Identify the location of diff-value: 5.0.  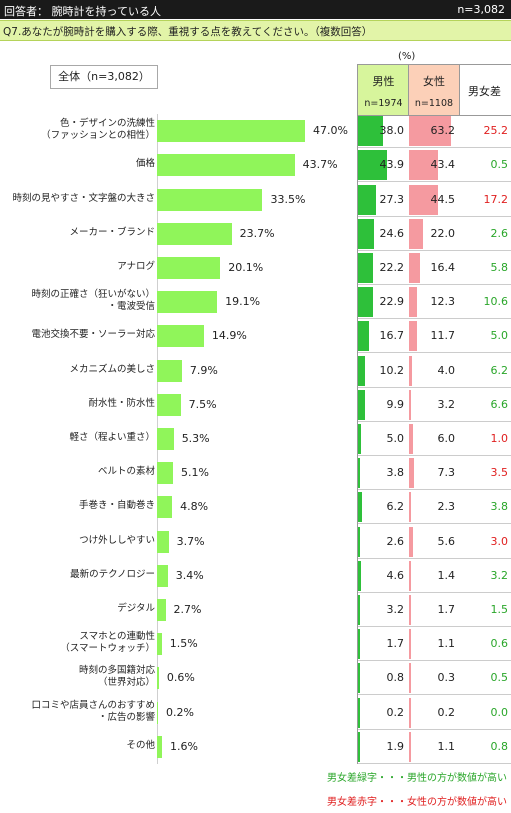
(499, 336).